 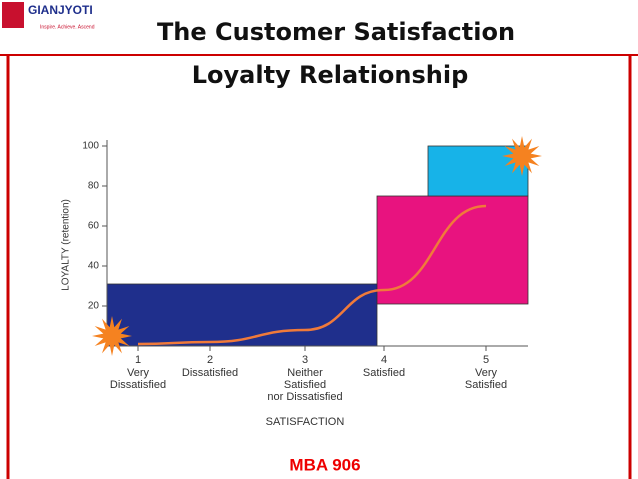 I want to click on x-tick-label: 5, so click(x=486, y=360).